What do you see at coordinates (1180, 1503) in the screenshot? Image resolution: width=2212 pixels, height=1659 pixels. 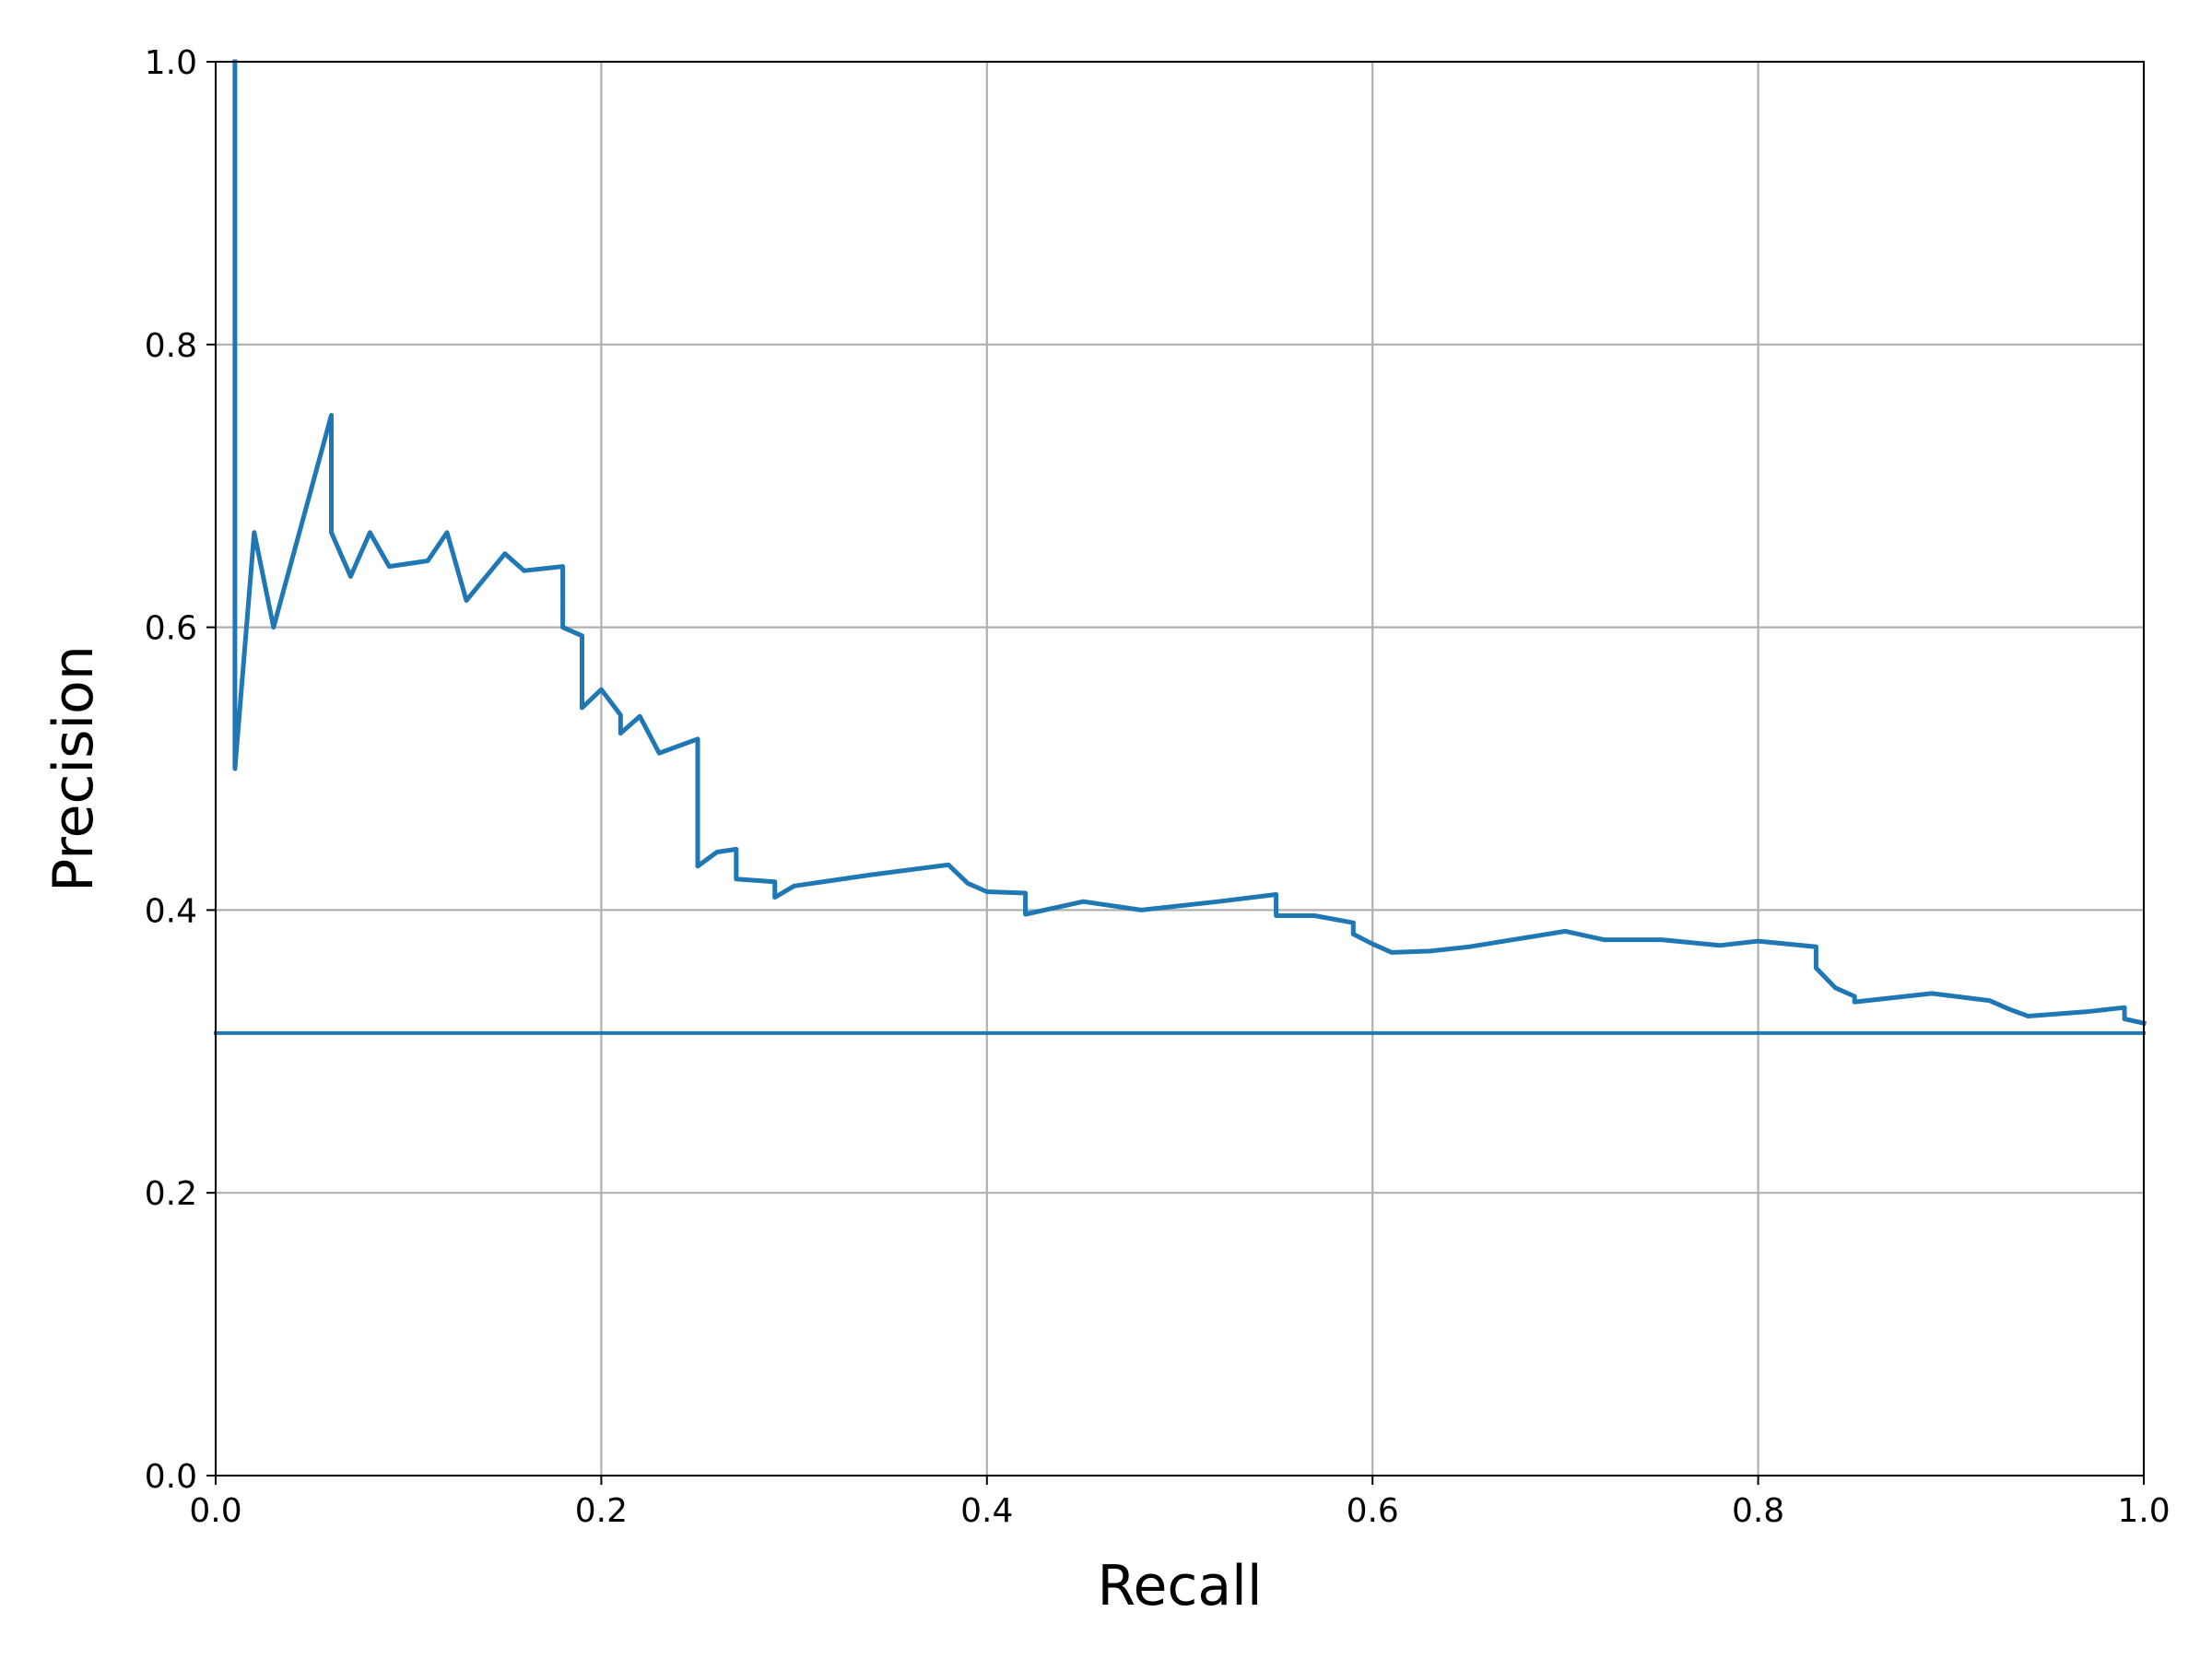 I see `x-axis-ticks: 0.0 0.2 0.4 0.6 0.8 1.0` at bounding box center [1180, 1503].